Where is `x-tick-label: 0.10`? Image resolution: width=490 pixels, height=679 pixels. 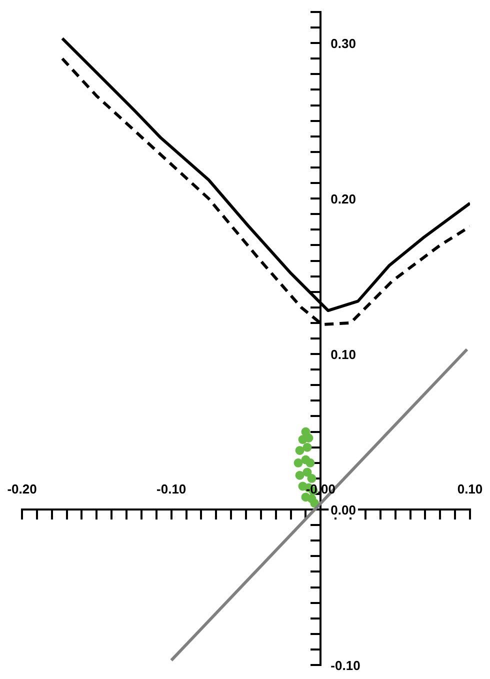 x-tick-label: 0.10 is located at coordinates (470, 489).